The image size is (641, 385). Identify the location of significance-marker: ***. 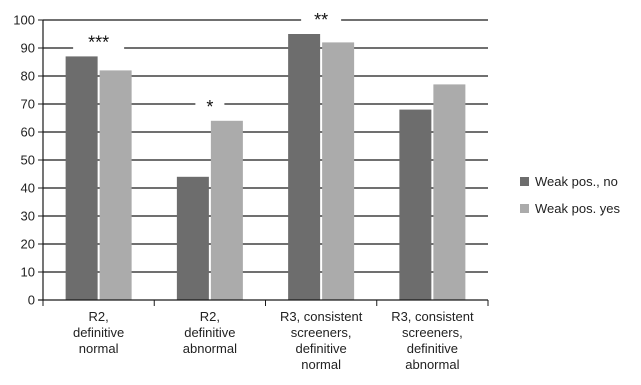
(98, 42).